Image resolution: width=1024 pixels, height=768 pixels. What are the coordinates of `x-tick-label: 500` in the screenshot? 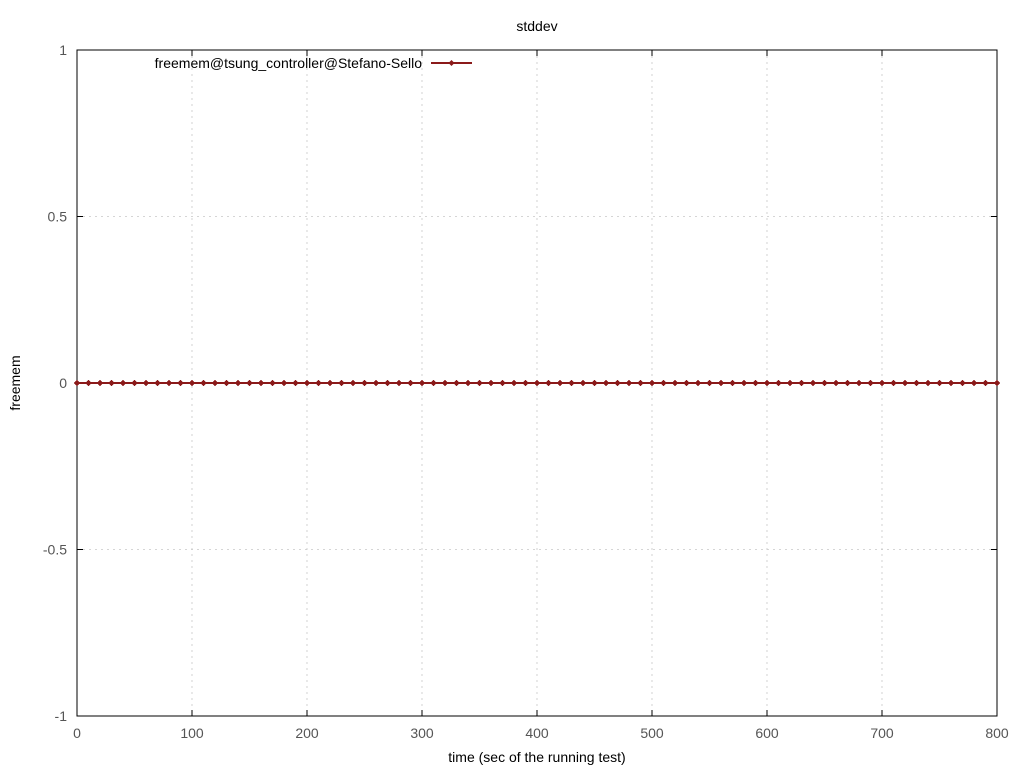 It's located at (652, 733).